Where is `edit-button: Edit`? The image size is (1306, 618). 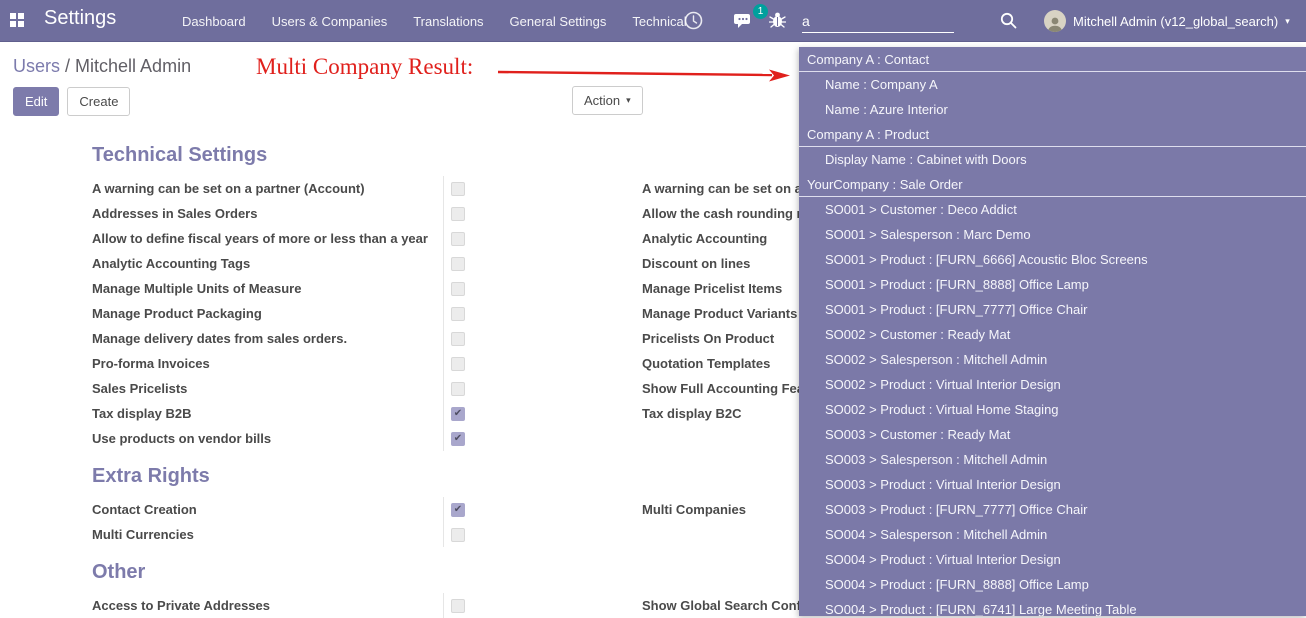 edit-button: Edit is located at coordinates (36, 101).